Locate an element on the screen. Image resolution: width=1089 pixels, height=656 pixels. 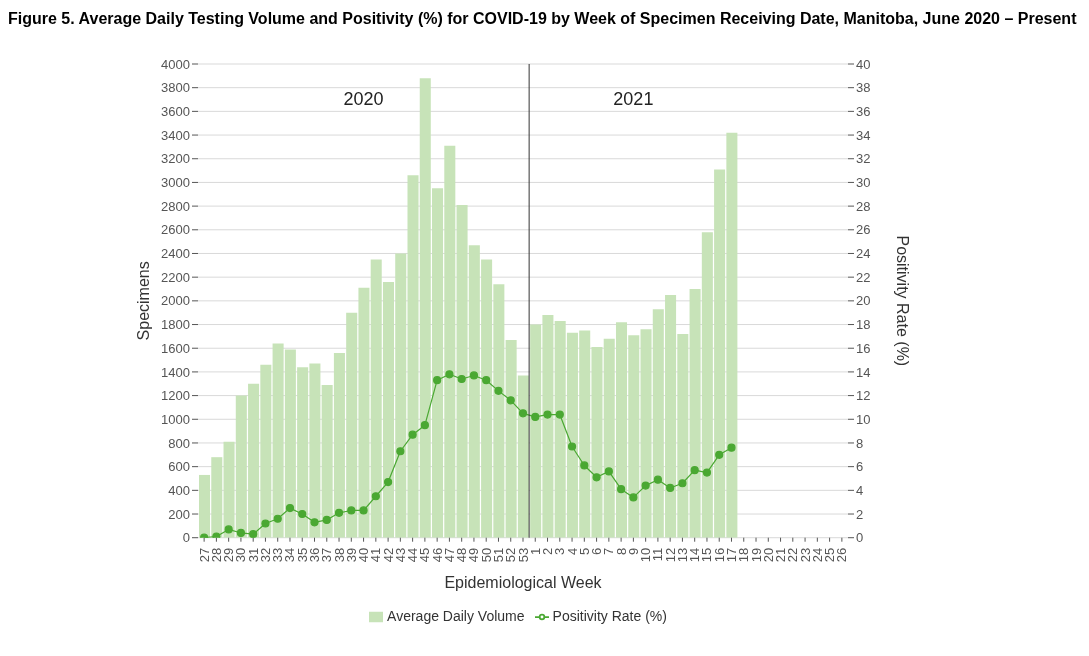
y2-tick-label: 22 is located at coordinates (863, 277).